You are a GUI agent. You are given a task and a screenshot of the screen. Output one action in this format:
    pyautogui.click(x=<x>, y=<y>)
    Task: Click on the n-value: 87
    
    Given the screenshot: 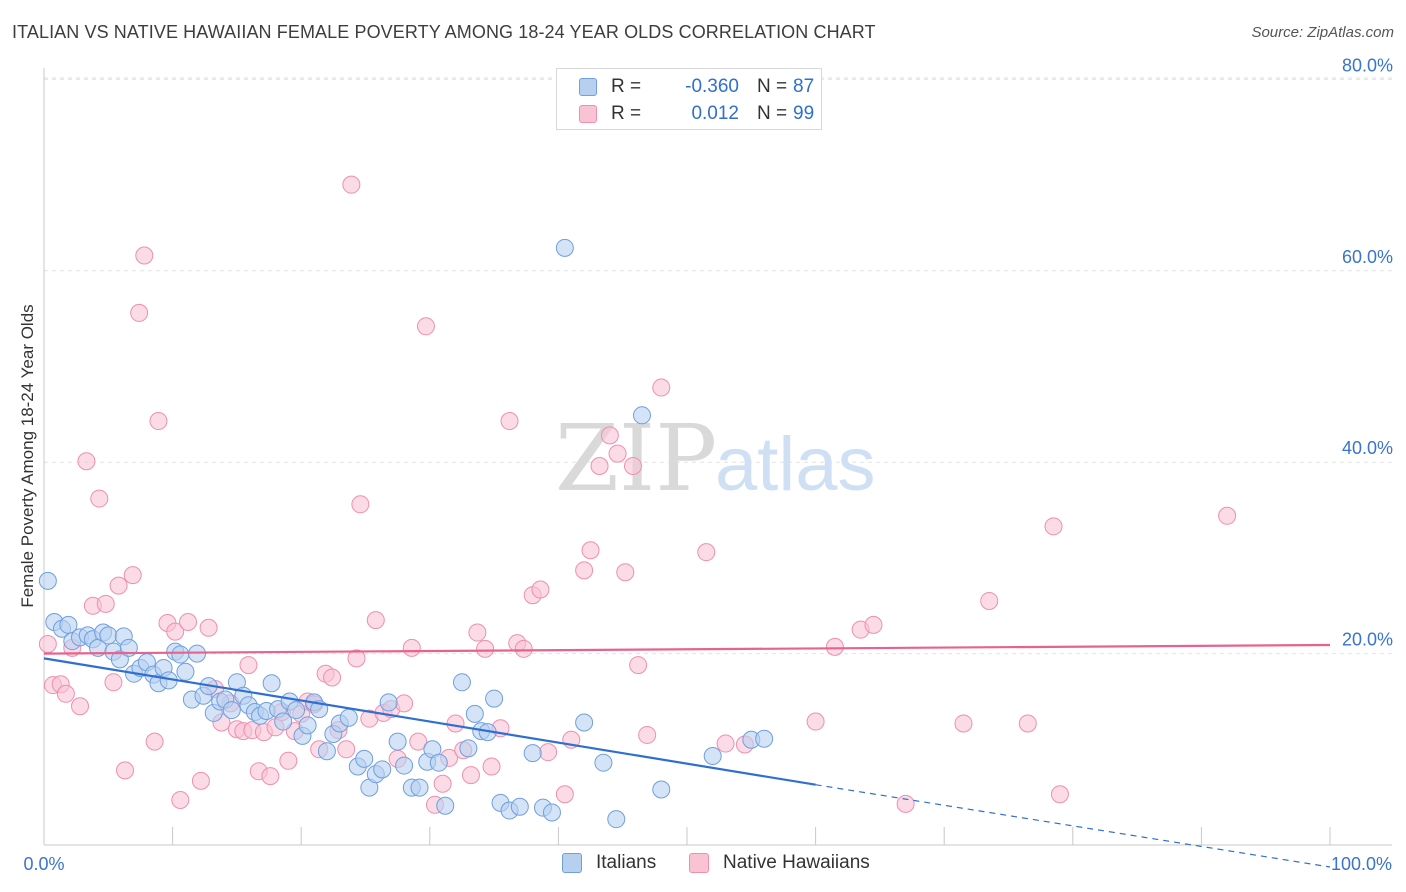 What is the action you would take?
    pyautogui.click(x=804, y=86)
    